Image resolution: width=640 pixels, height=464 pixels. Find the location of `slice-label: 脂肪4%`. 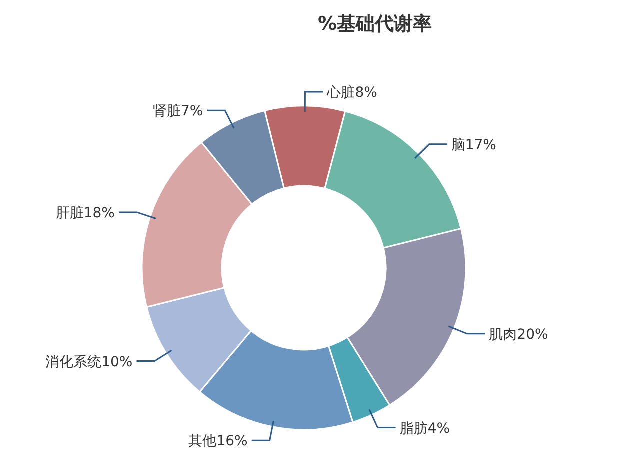

slice-label: 脂肪4% is located at coordinates (425, 428).